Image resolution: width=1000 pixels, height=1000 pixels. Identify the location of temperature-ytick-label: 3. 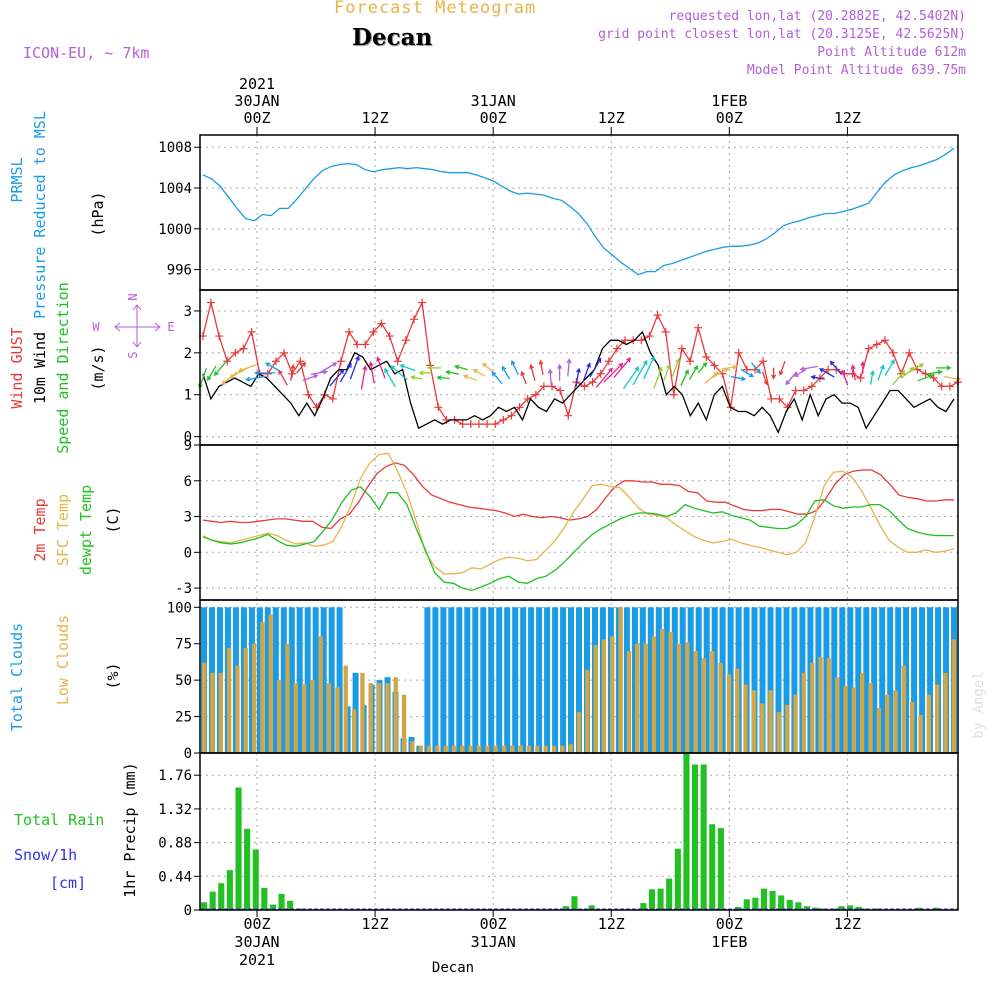
(188, 518).